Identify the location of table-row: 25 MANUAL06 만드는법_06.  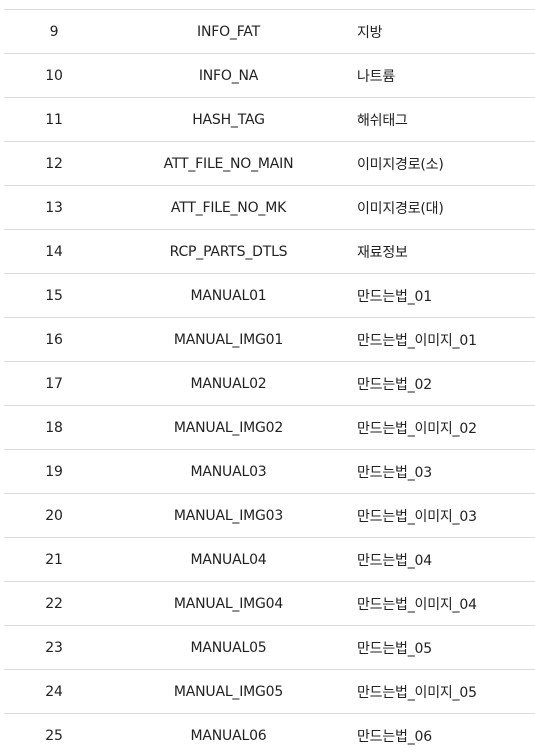
(269, 733).